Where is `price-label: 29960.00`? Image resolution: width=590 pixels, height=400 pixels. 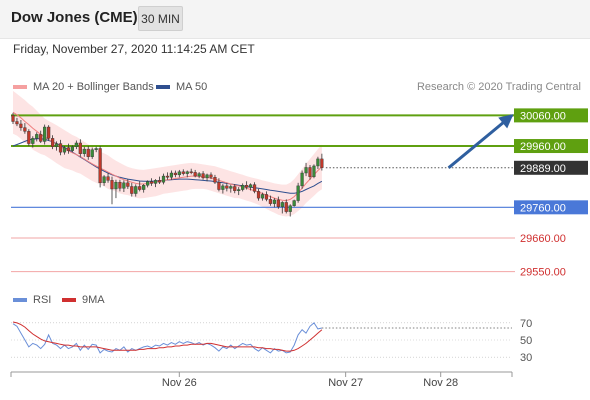 price-label: 29960.00 is located at coordinates (551, 146).